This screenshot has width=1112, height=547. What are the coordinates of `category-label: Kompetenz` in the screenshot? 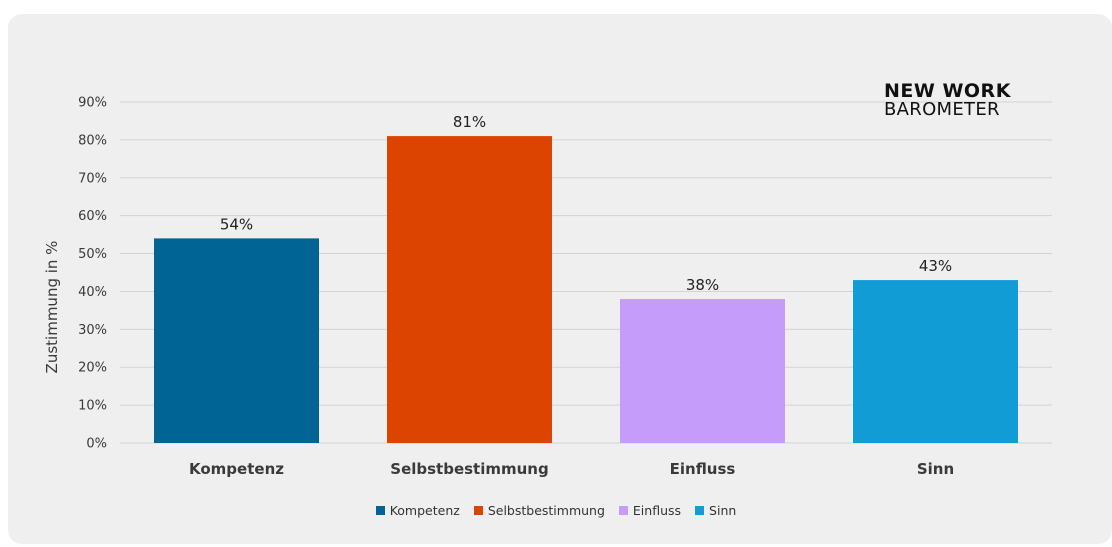 It's located at (236, 469).